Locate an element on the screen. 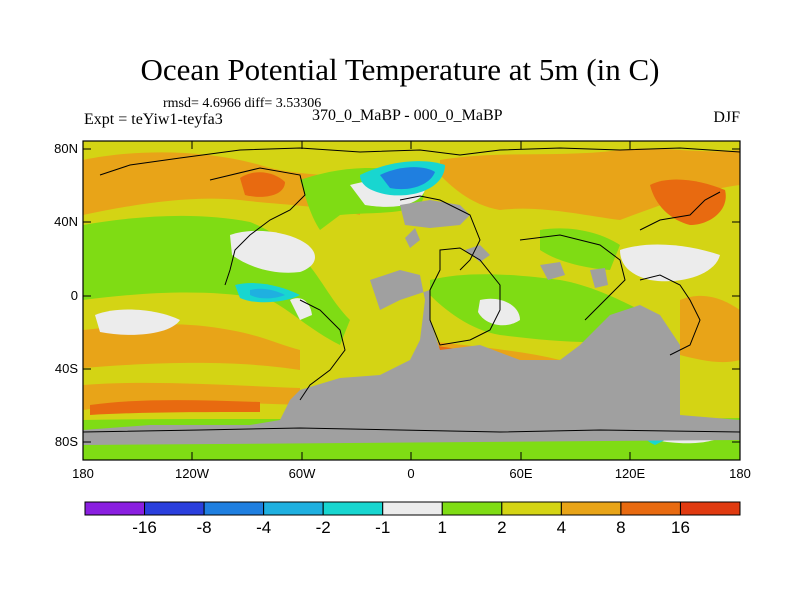 The image size is (800, 600). lon-label-60e: 60E is located at coordinates (521, 473).